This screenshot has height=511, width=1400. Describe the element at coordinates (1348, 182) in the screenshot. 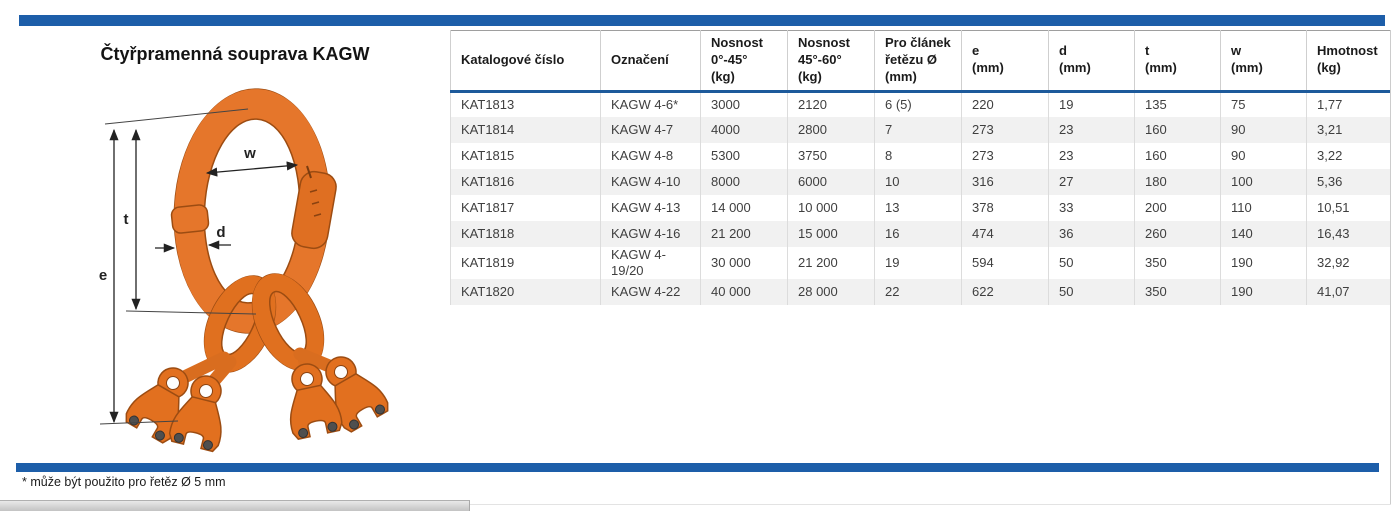

I see `table-cell: 5,36` at that location.